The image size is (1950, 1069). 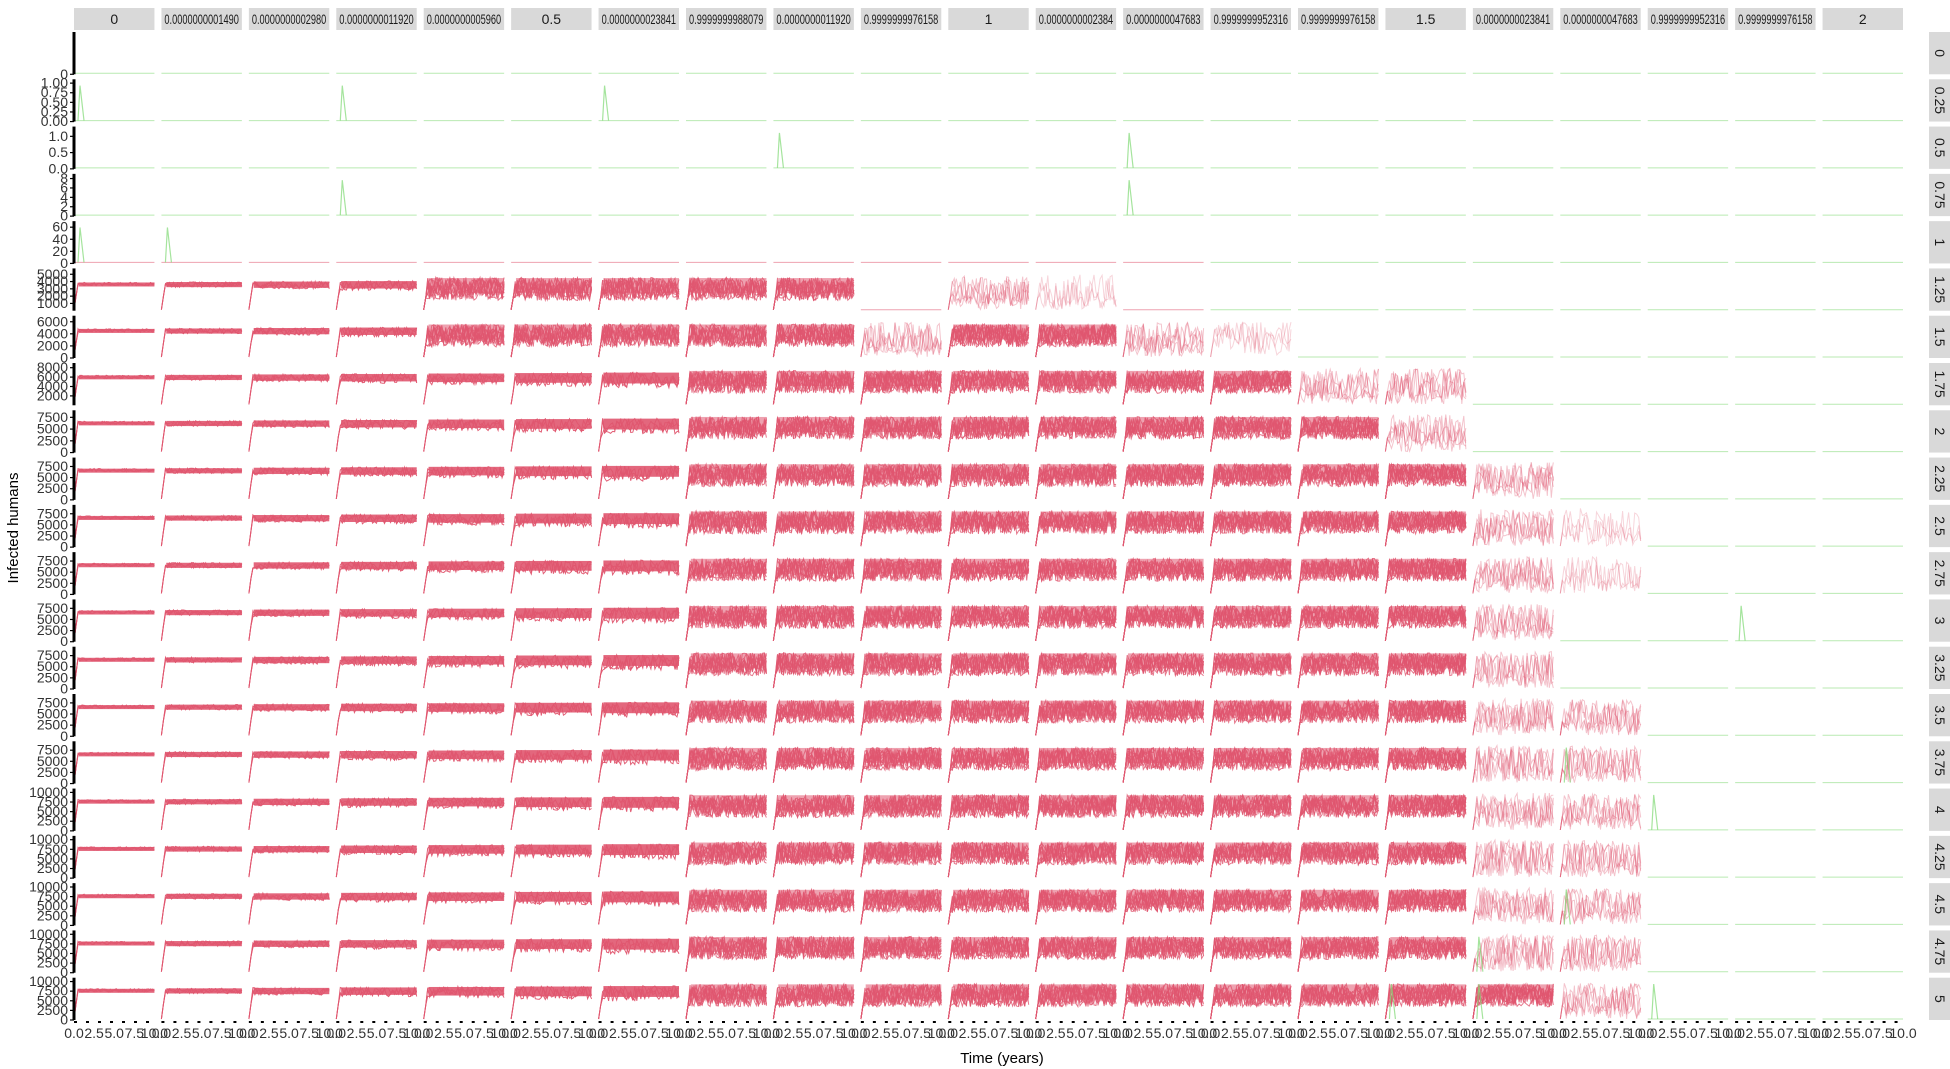 What do you see at coordinates (52, 666) in the screenshot?
I see `y-tick-label: 5000` at bounding box center [52, 666].